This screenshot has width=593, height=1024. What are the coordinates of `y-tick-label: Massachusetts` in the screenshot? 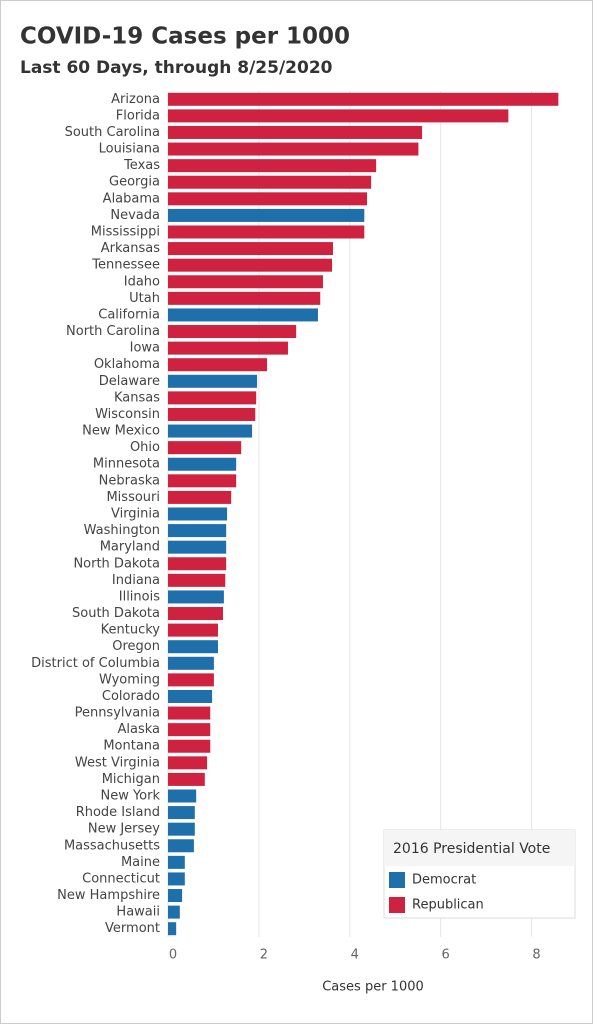 It's located at (112, 845).